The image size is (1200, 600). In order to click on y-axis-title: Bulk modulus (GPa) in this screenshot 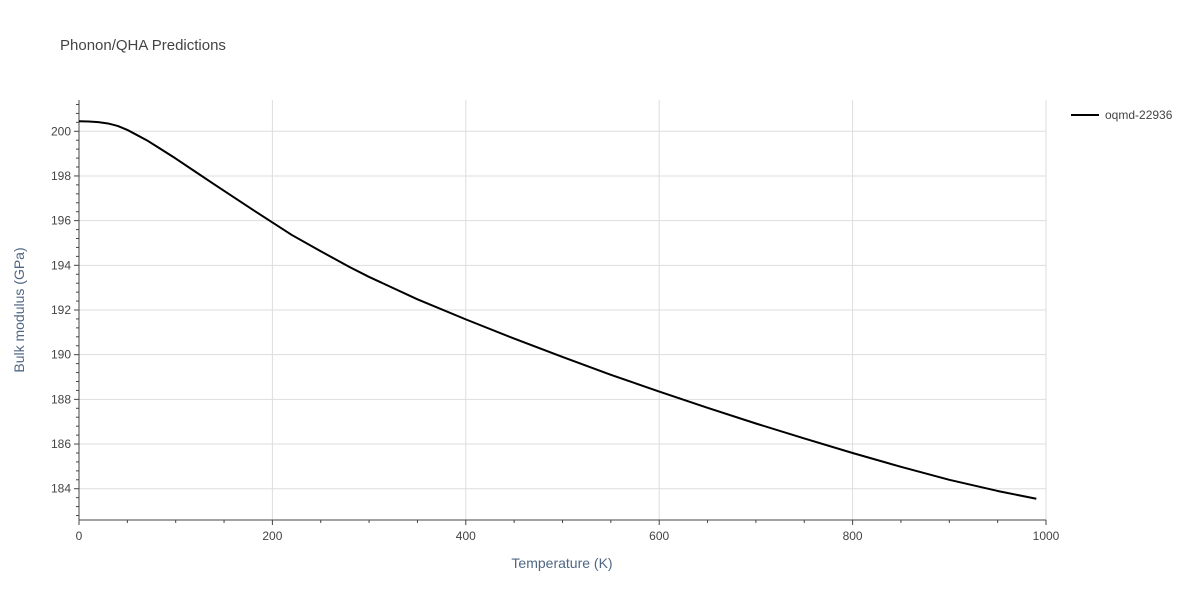, I will do `click(19, 309)`.